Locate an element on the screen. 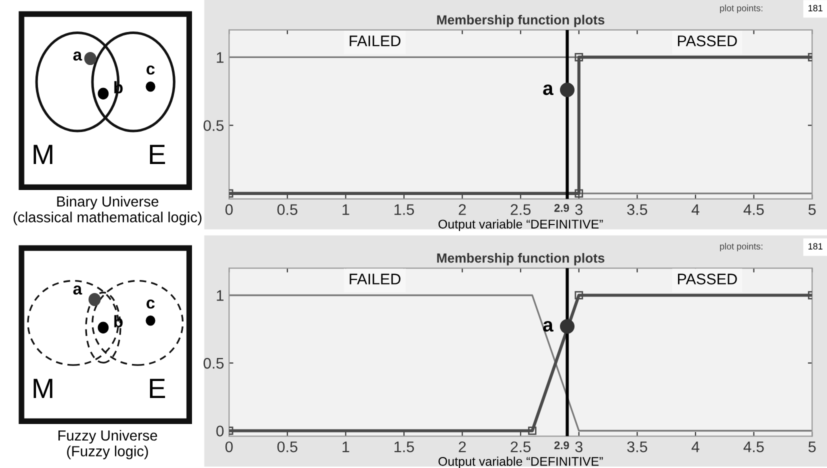 This screenshot has height=468, width=827. text: Fuzzy Universe (Fuzzy logic) is located at coordinates (108, 445).